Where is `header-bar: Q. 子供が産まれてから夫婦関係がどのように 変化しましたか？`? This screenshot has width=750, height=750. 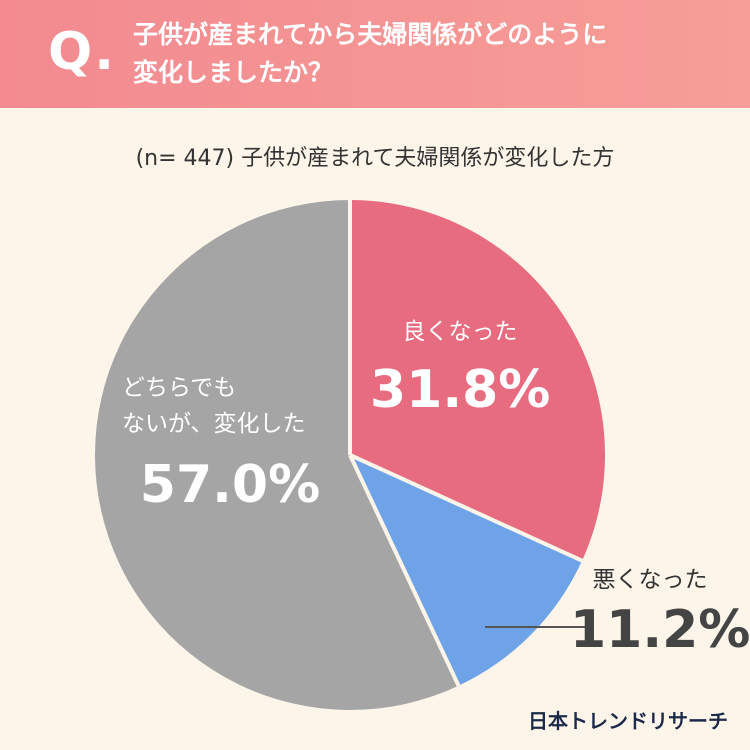
header-bar: Q. 子供が産まれてから夫婦関係がどのように 変化しましたか？ is located at coordinates (375, 54).